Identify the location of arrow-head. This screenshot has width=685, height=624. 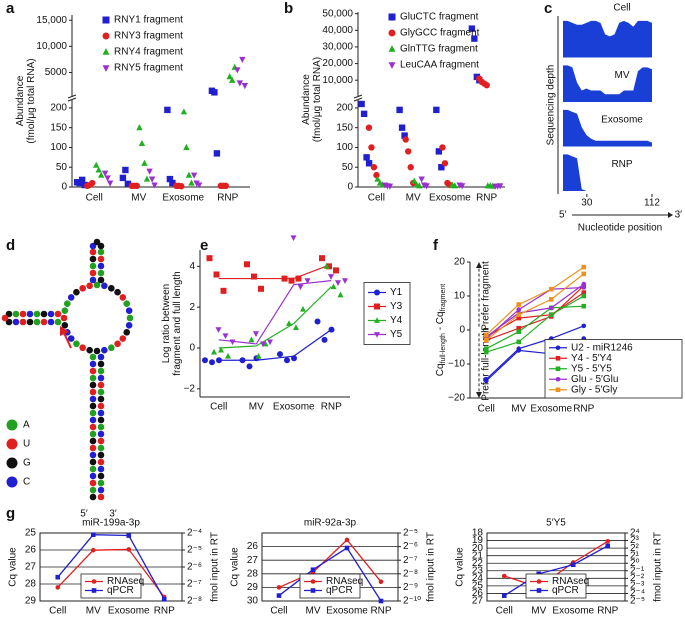
(479, 265).